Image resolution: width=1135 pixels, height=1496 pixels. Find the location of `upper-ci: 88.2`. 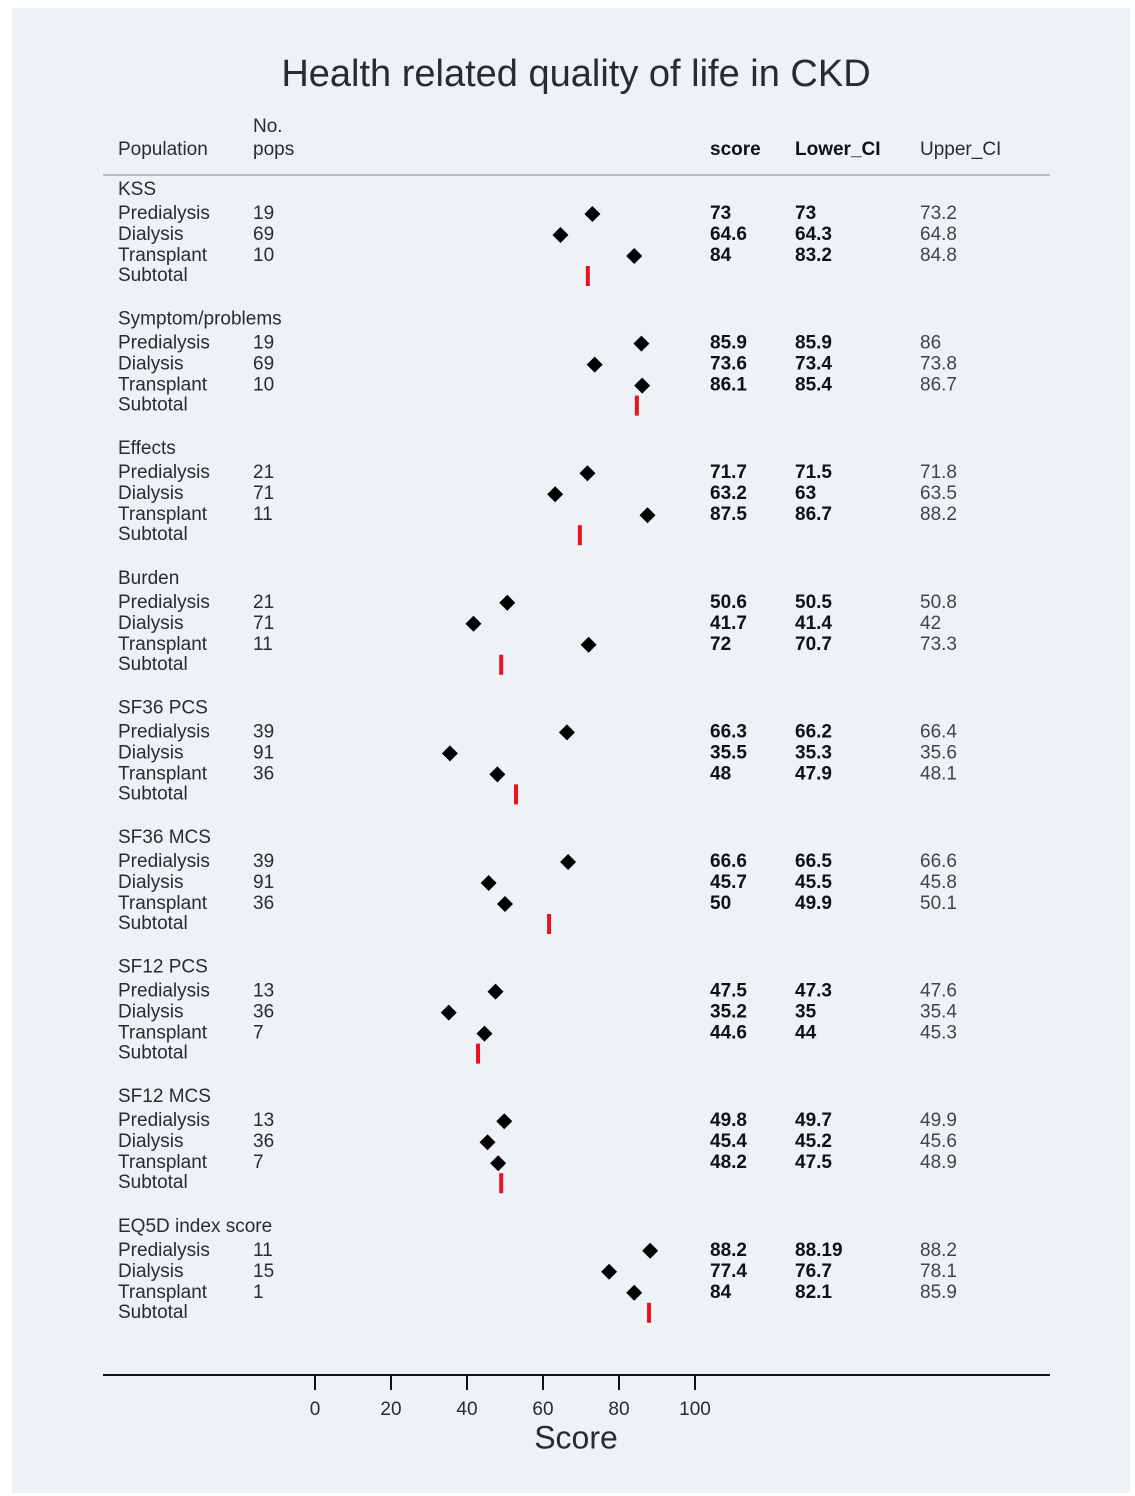

upper-ci: 88.2 is located at coordinates (938, 1250).